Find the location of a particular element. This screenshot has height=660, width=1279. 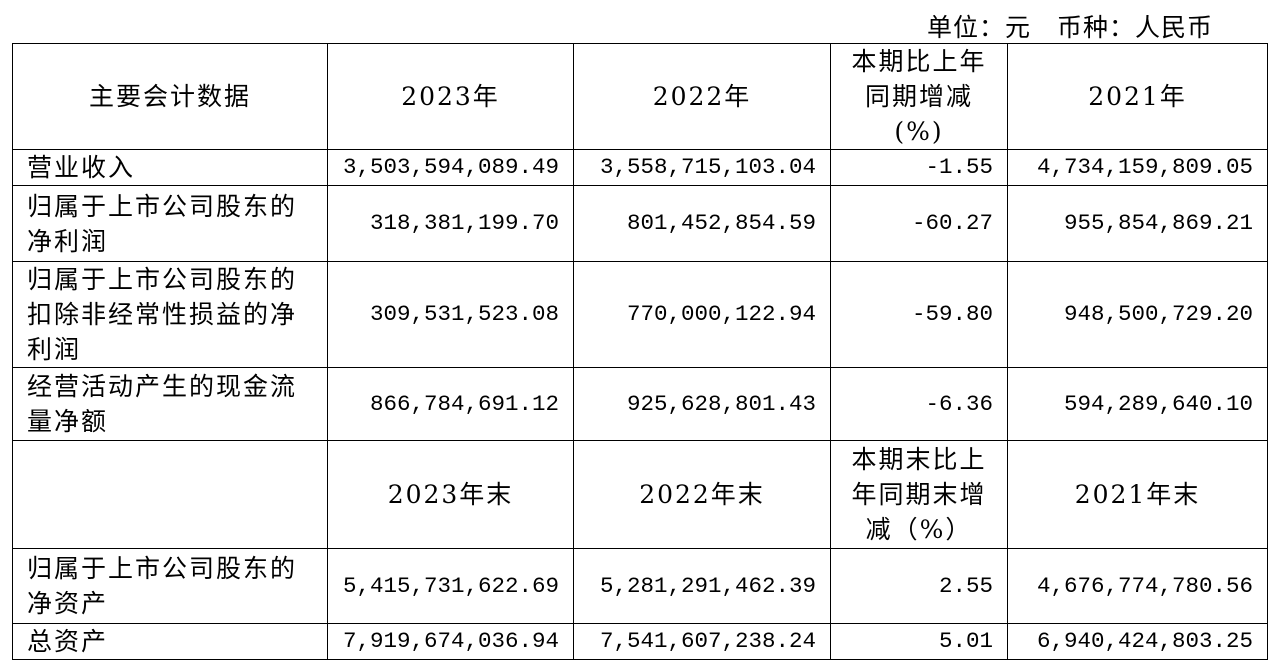

header-cell: 主要会计数据 is located at coordinates (170, 96).